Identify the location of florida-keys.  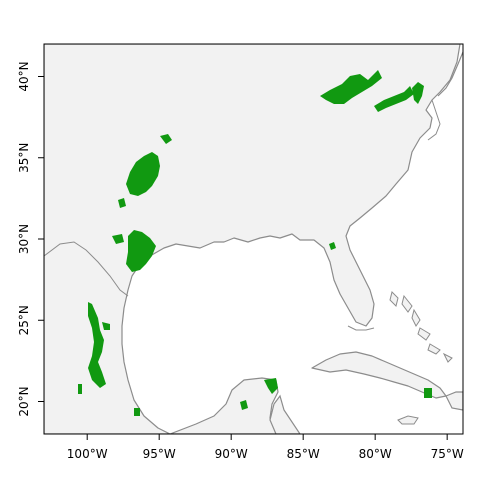
(361, 328).